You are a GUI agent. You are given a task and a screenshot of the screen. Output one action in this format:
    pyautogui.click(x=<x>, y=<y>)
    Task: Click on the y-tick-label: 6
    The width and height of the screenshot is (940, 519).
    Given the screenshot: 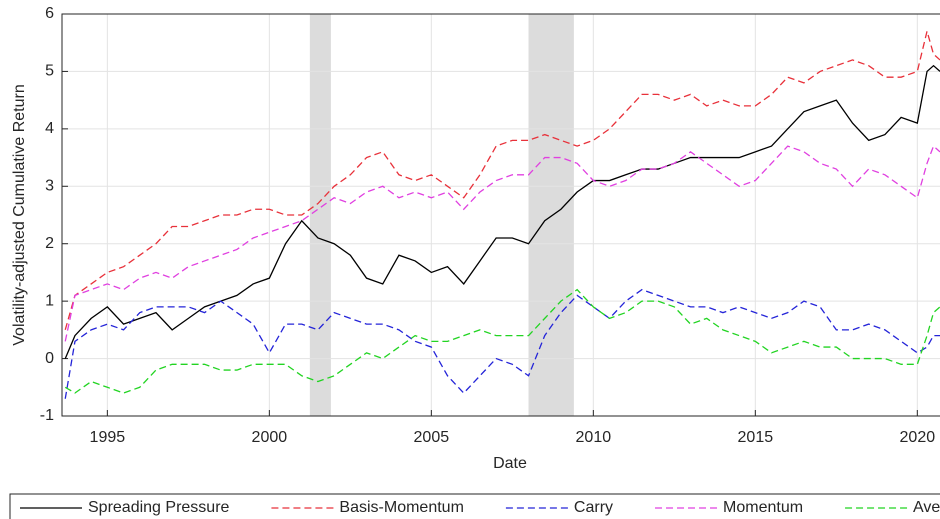 What is the action you would take?
    pyautogui.click(x=49, y=13)
    